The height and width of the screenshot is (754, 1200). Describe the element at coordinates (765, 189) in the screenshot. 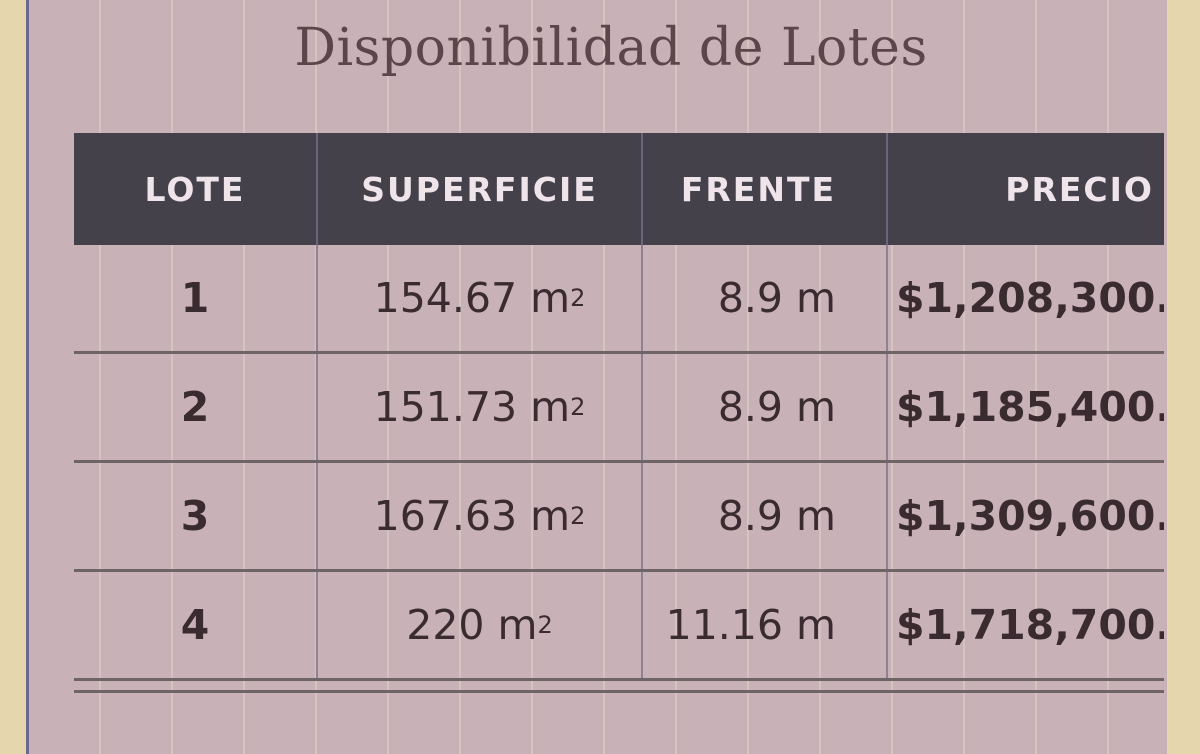

I see `column-header-frente: FRENTE` at that location.